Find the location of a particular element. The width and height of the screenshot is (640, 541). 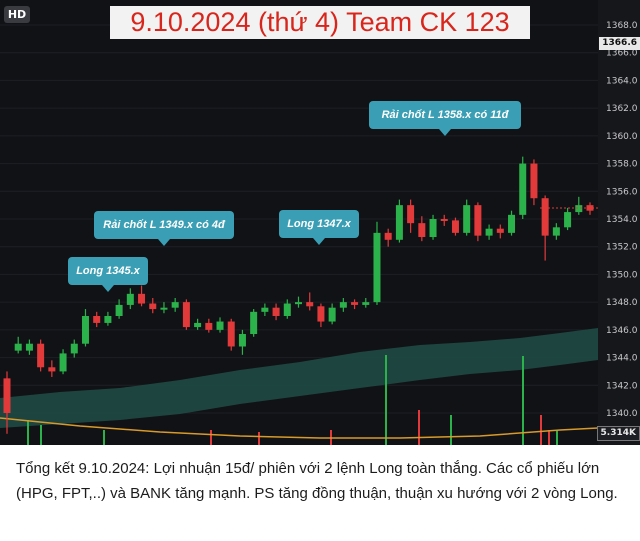

price-tick-label: 1360.0 is located at coordinates (622, 137).